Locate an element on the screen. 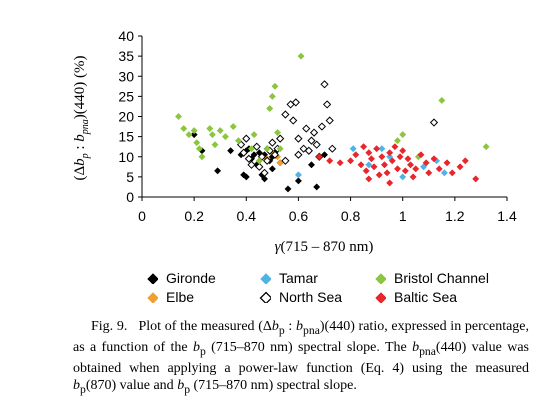 This screenshot has width=542, height=415. caption-label: Fig. 9. is located at coordinates (109, 326).